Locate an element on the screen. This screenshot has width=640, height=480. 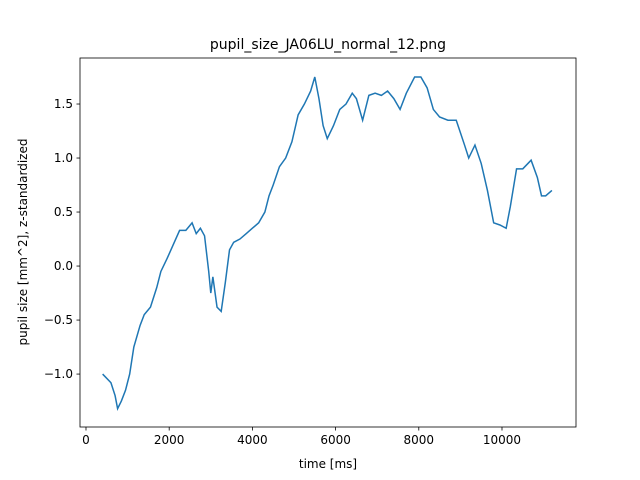
x-tick-label: 2000 is located at coordinates (169, 440).